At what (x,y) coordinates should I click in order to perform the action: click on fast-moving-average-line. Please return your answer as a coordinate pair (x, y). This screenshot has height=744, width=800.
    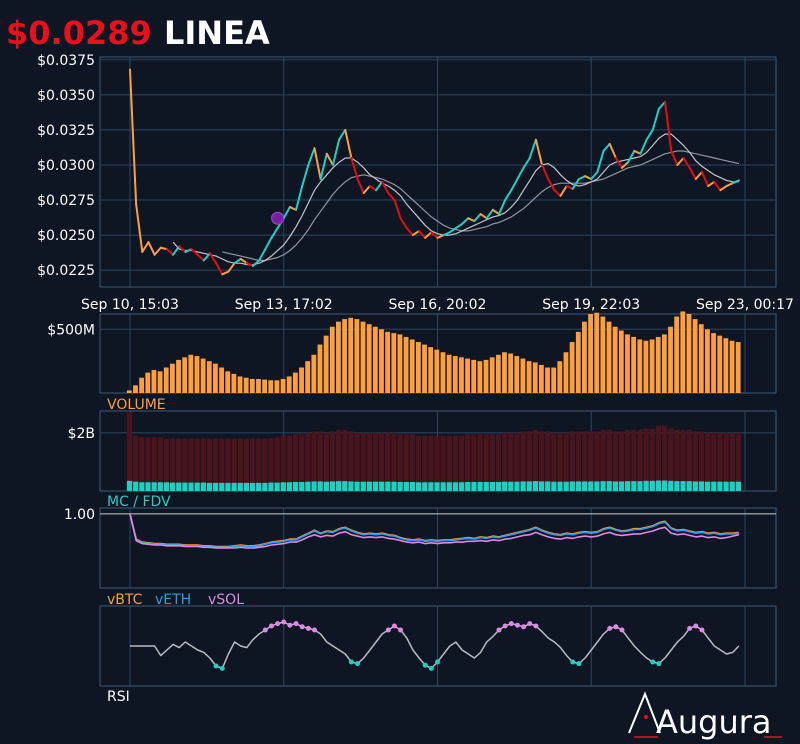
    Looking at the image, I should click on (455, 199).